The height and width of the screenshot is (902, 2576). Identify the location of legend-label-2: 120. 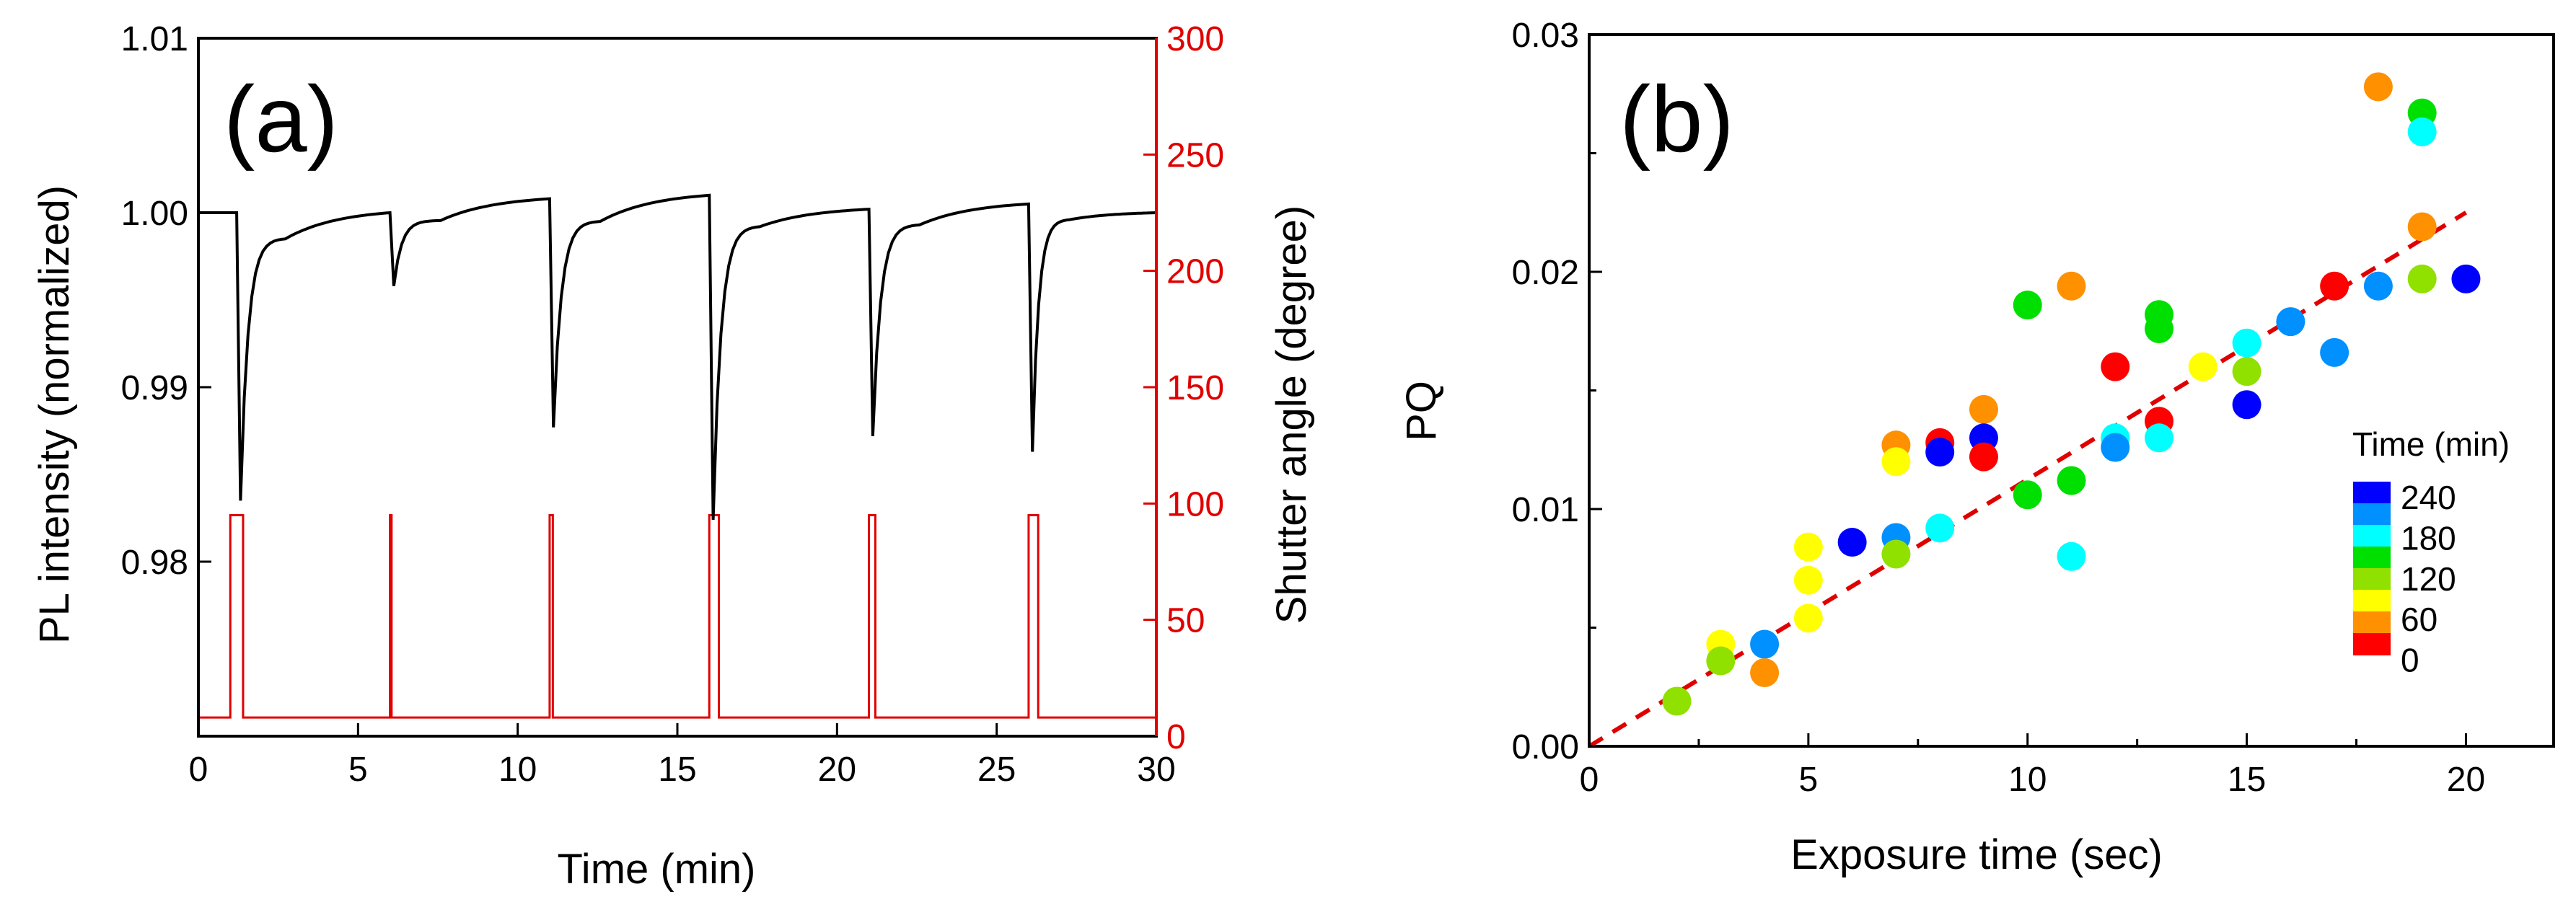
(2428, 579).